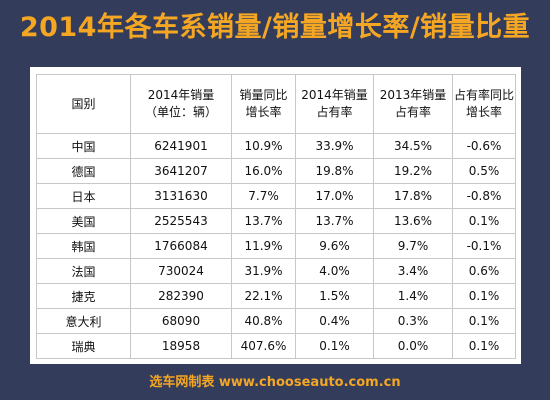 Image resolution: width=550 pixels, height=400 pixels. I want to click on cell-country: 捷克, so click(83, 296).